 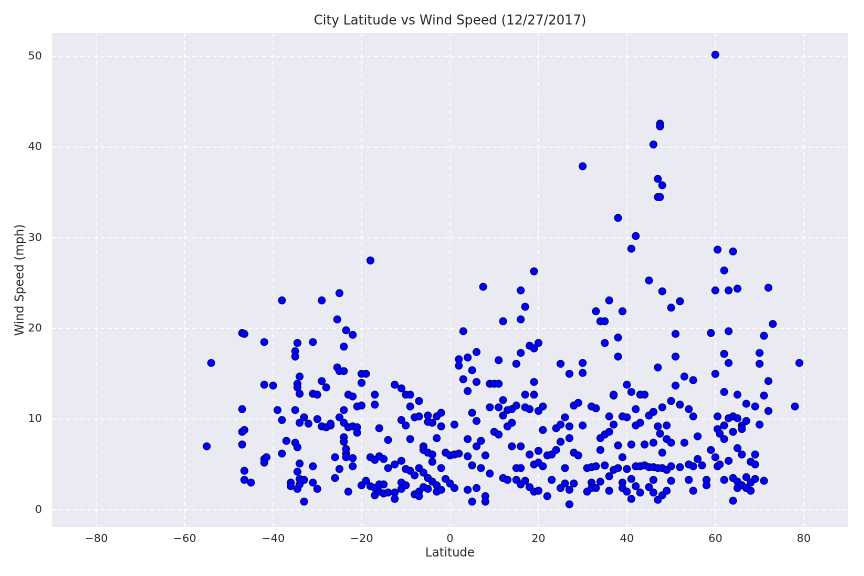 I want to click on x-axis-label: Latitude, so click(x=449, y=553).